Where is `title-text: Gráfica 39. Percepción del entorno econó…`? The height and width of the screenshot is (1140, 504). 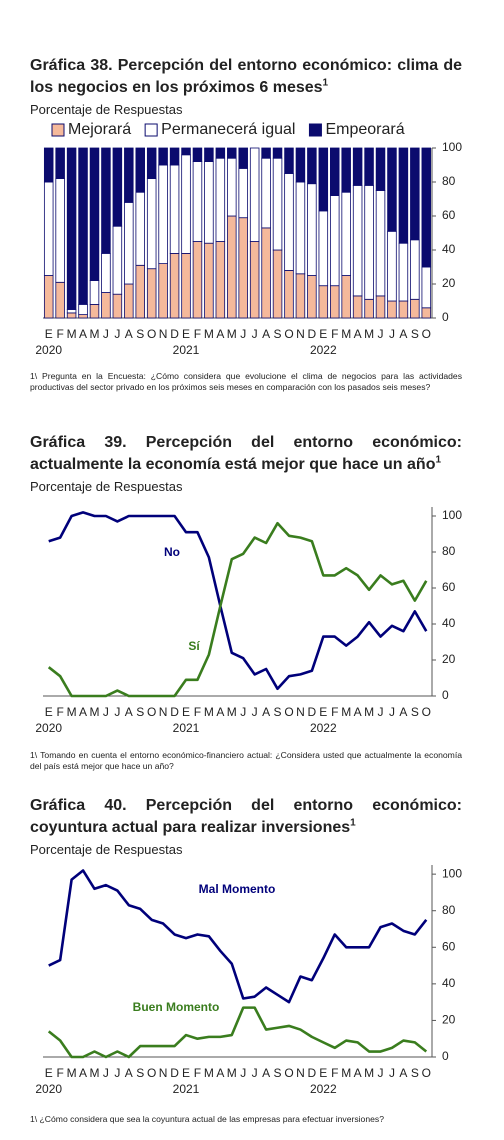 title-text: Gráfica 39. Percepción del entorno econó… is located at coordinates (246, 453).